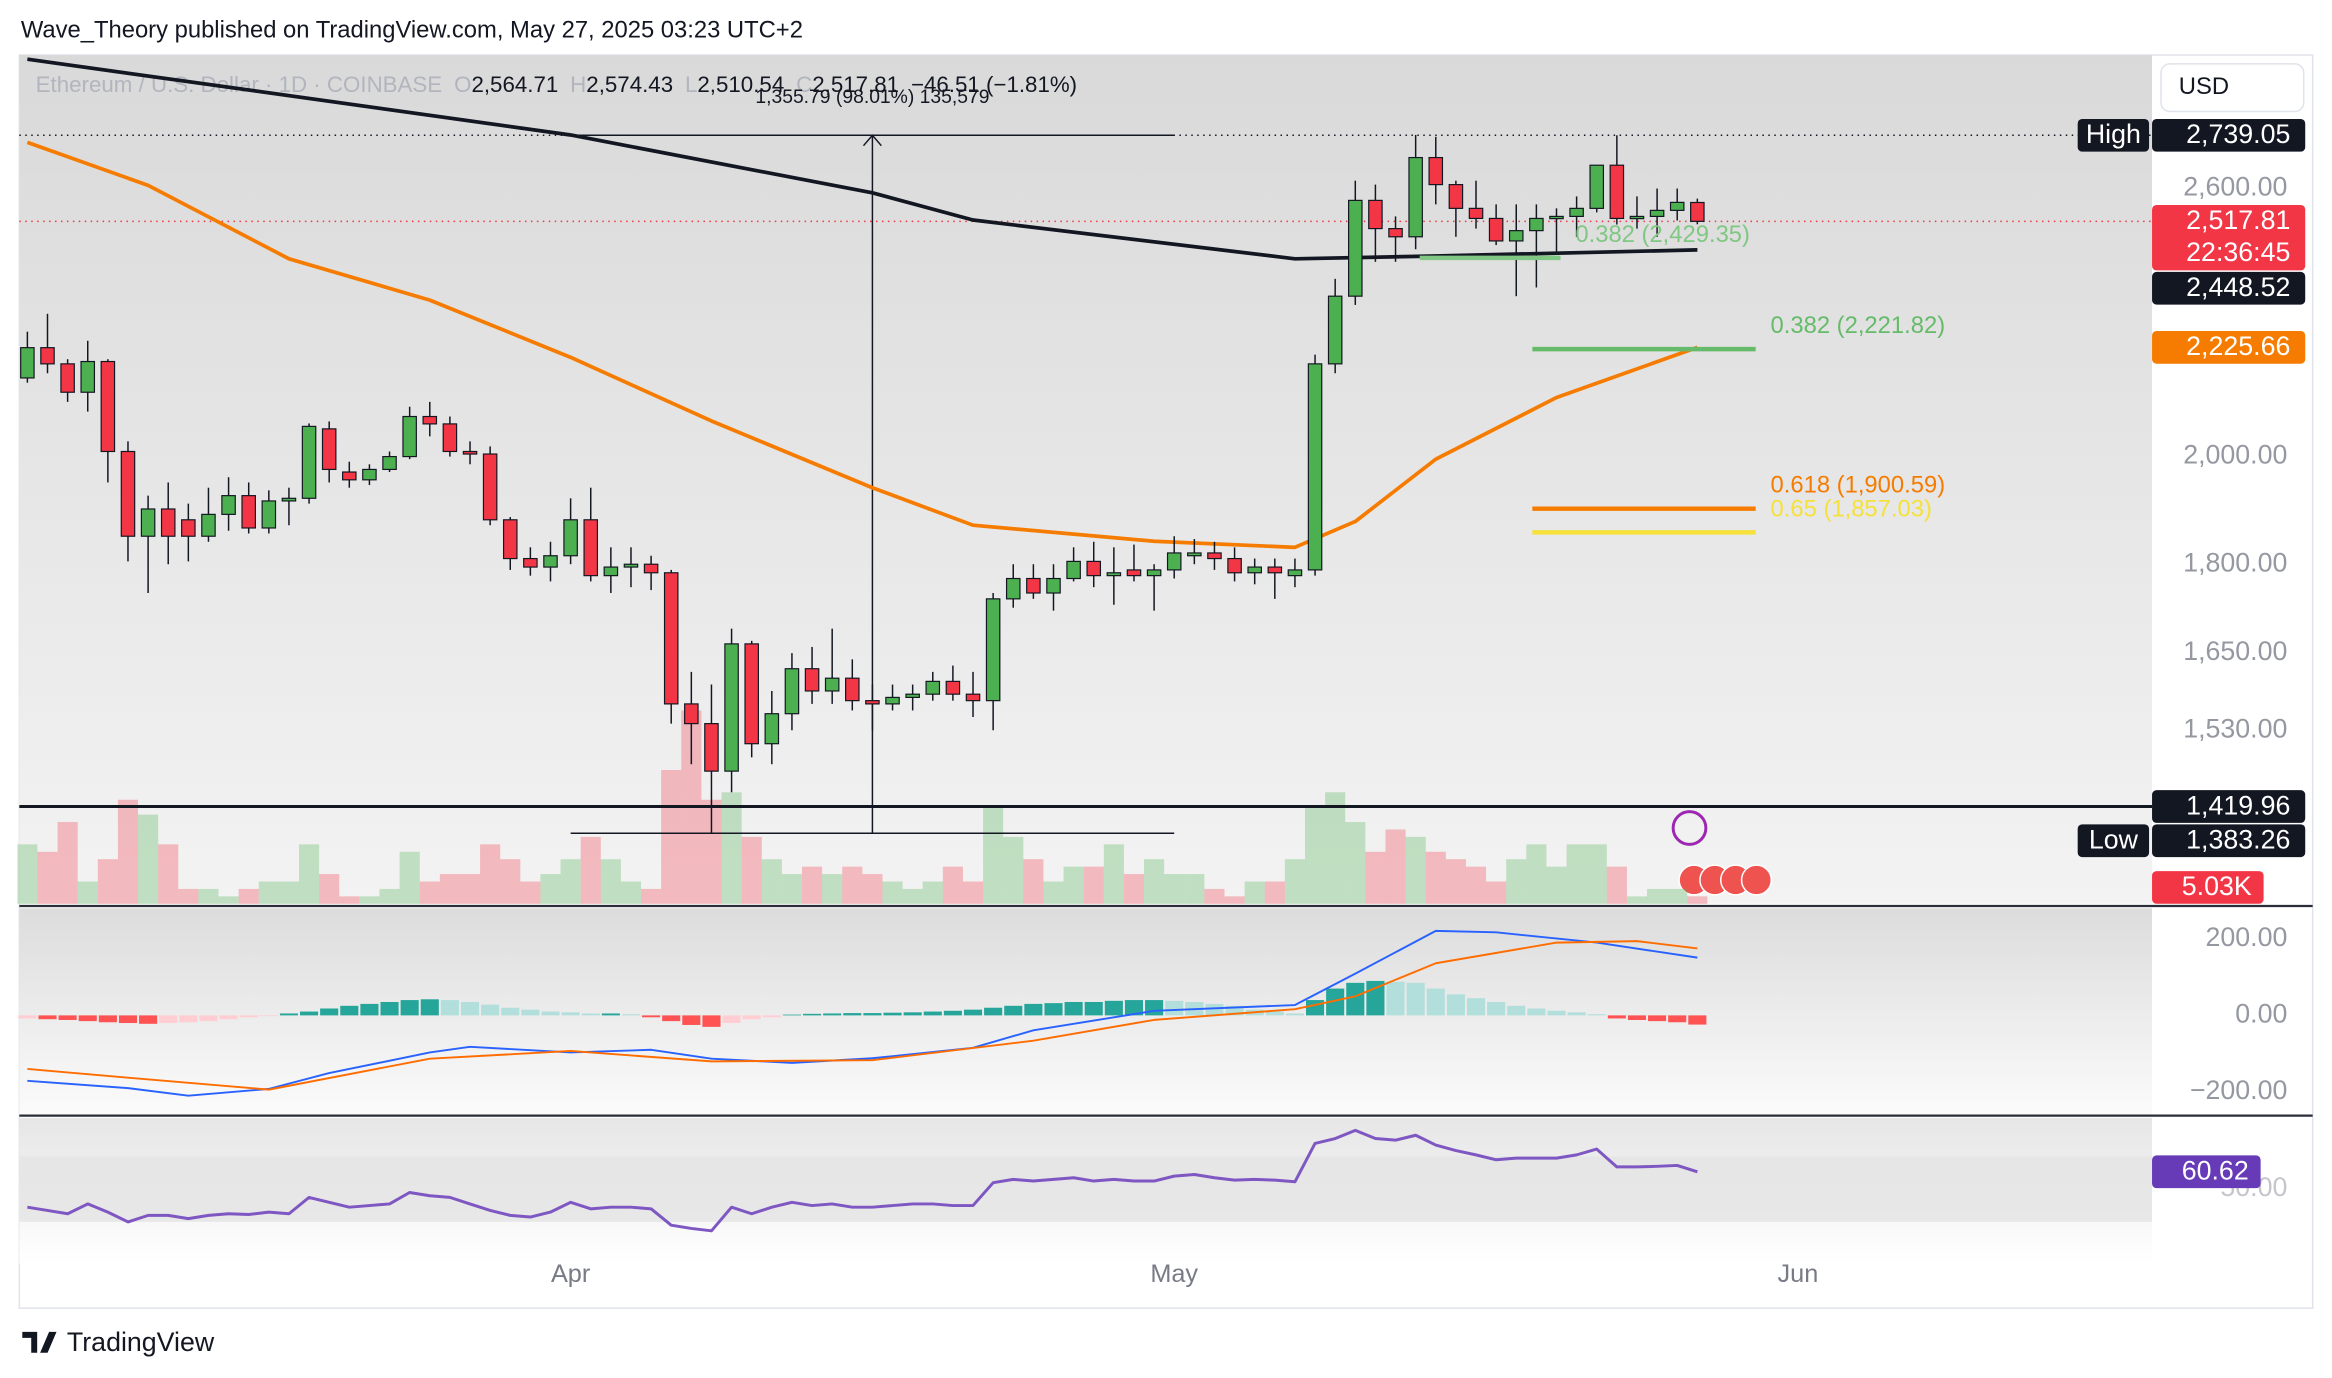  What do you see at coordinates (2261, 1013) in the screenshot?
I see `y-tick-label: 0.00` at bounding box center [2261, 1013].